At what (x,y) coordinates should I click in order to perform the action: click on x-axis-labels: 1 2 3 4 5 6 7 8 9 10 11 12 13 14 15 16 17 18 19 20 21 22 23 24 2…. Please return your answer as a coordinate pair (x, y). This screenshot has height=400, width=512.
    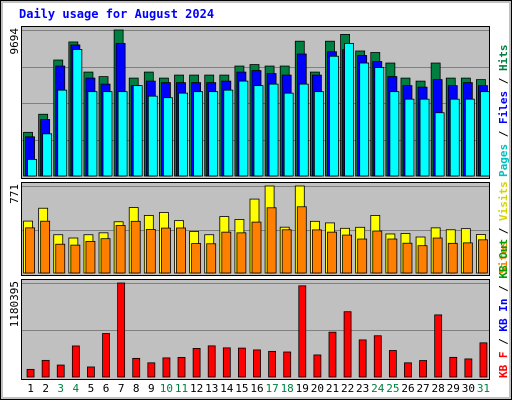
    Looking at the image, I should click on (258, 388).